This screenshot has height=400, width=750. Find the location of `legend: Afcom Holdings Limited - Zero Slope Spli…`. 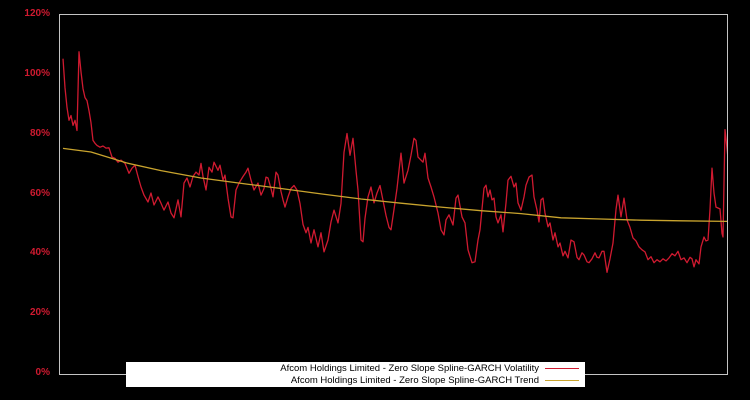

legend: Afcom Holdings Limited - Zero Slope Spli… is located at coordinates (355, 374).